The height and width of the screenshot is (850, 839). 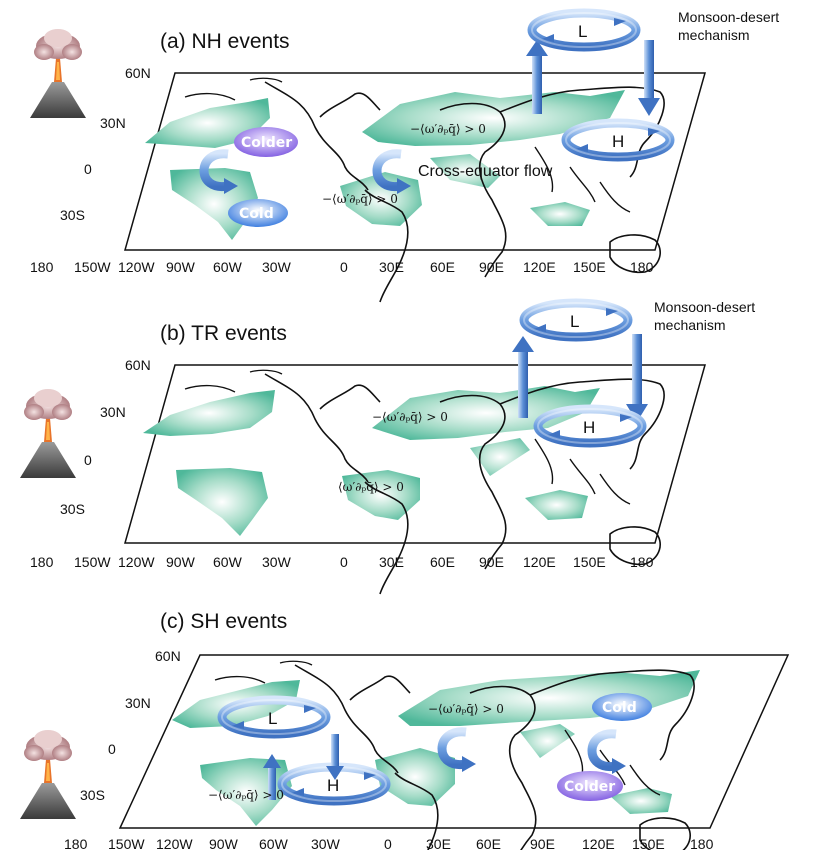 What do you see at coordinates (371, 487) in the screenshot?
I see `moisture-expression: ⟨ω′∂ₚq̄⟩ > 0` at bounding box center [371, 487].